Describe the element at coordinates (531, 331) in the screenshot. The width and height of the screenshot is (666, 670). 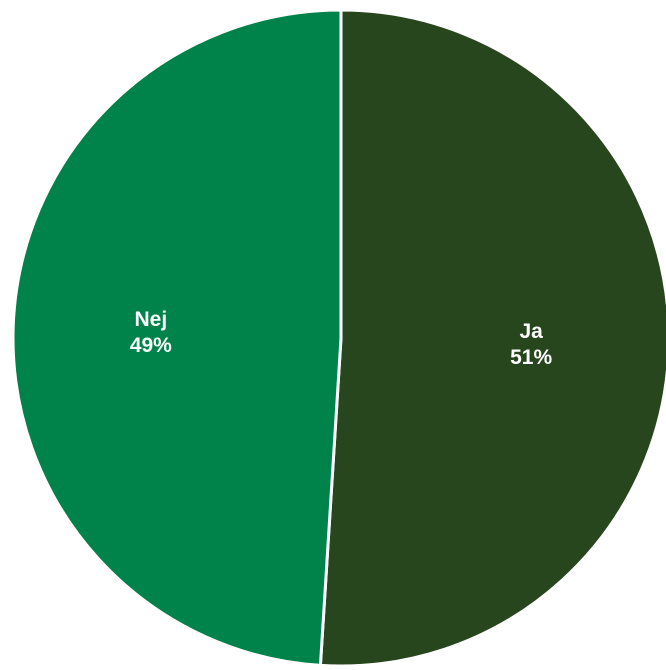
I see `slice-label-ja: Ja` at that location.